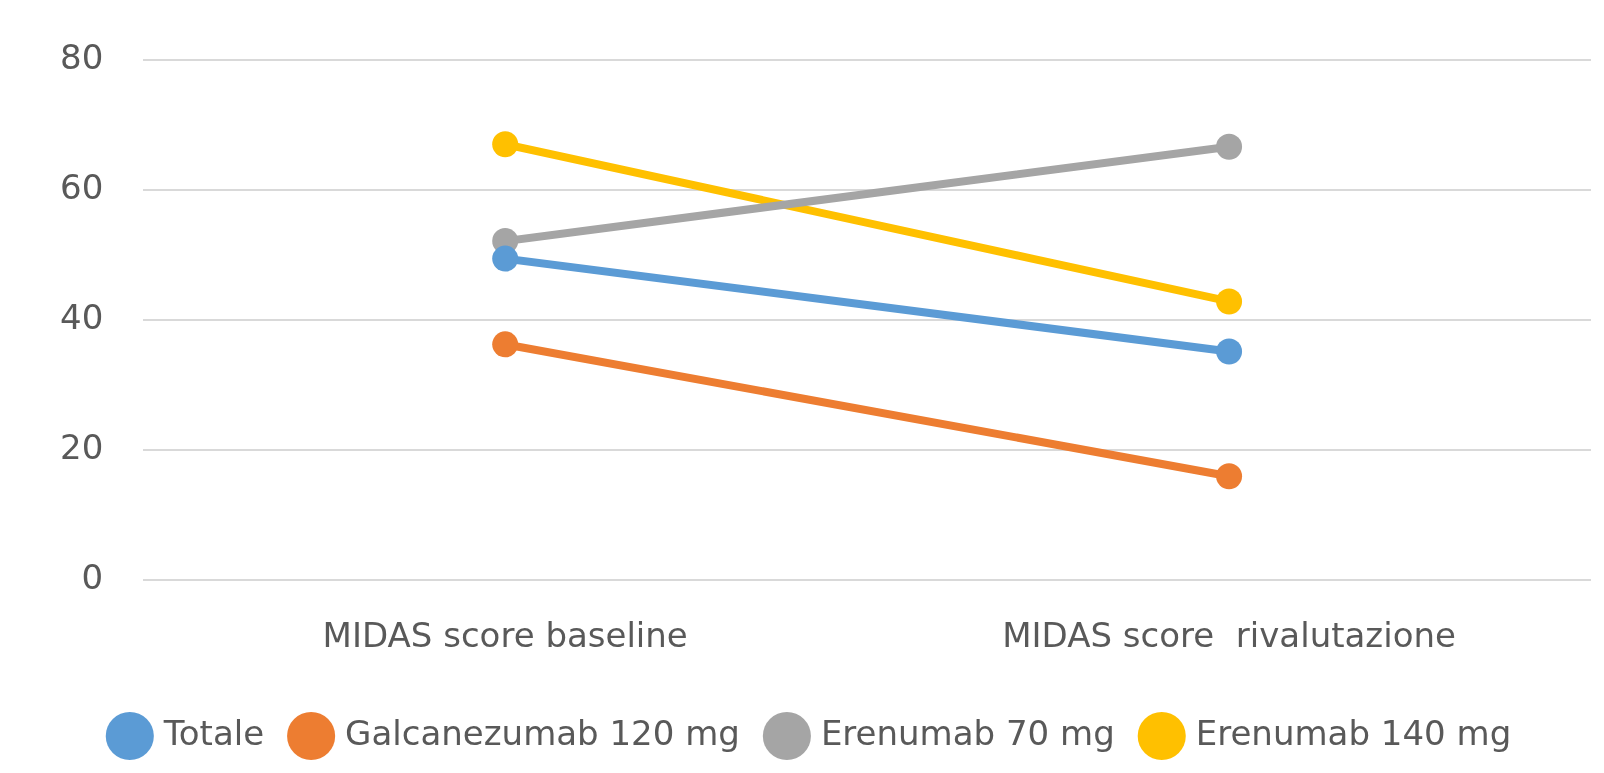 The width and height of the screenshot is (1604, 773). I want to click on y-tick-label: 20, so click(82, 447).